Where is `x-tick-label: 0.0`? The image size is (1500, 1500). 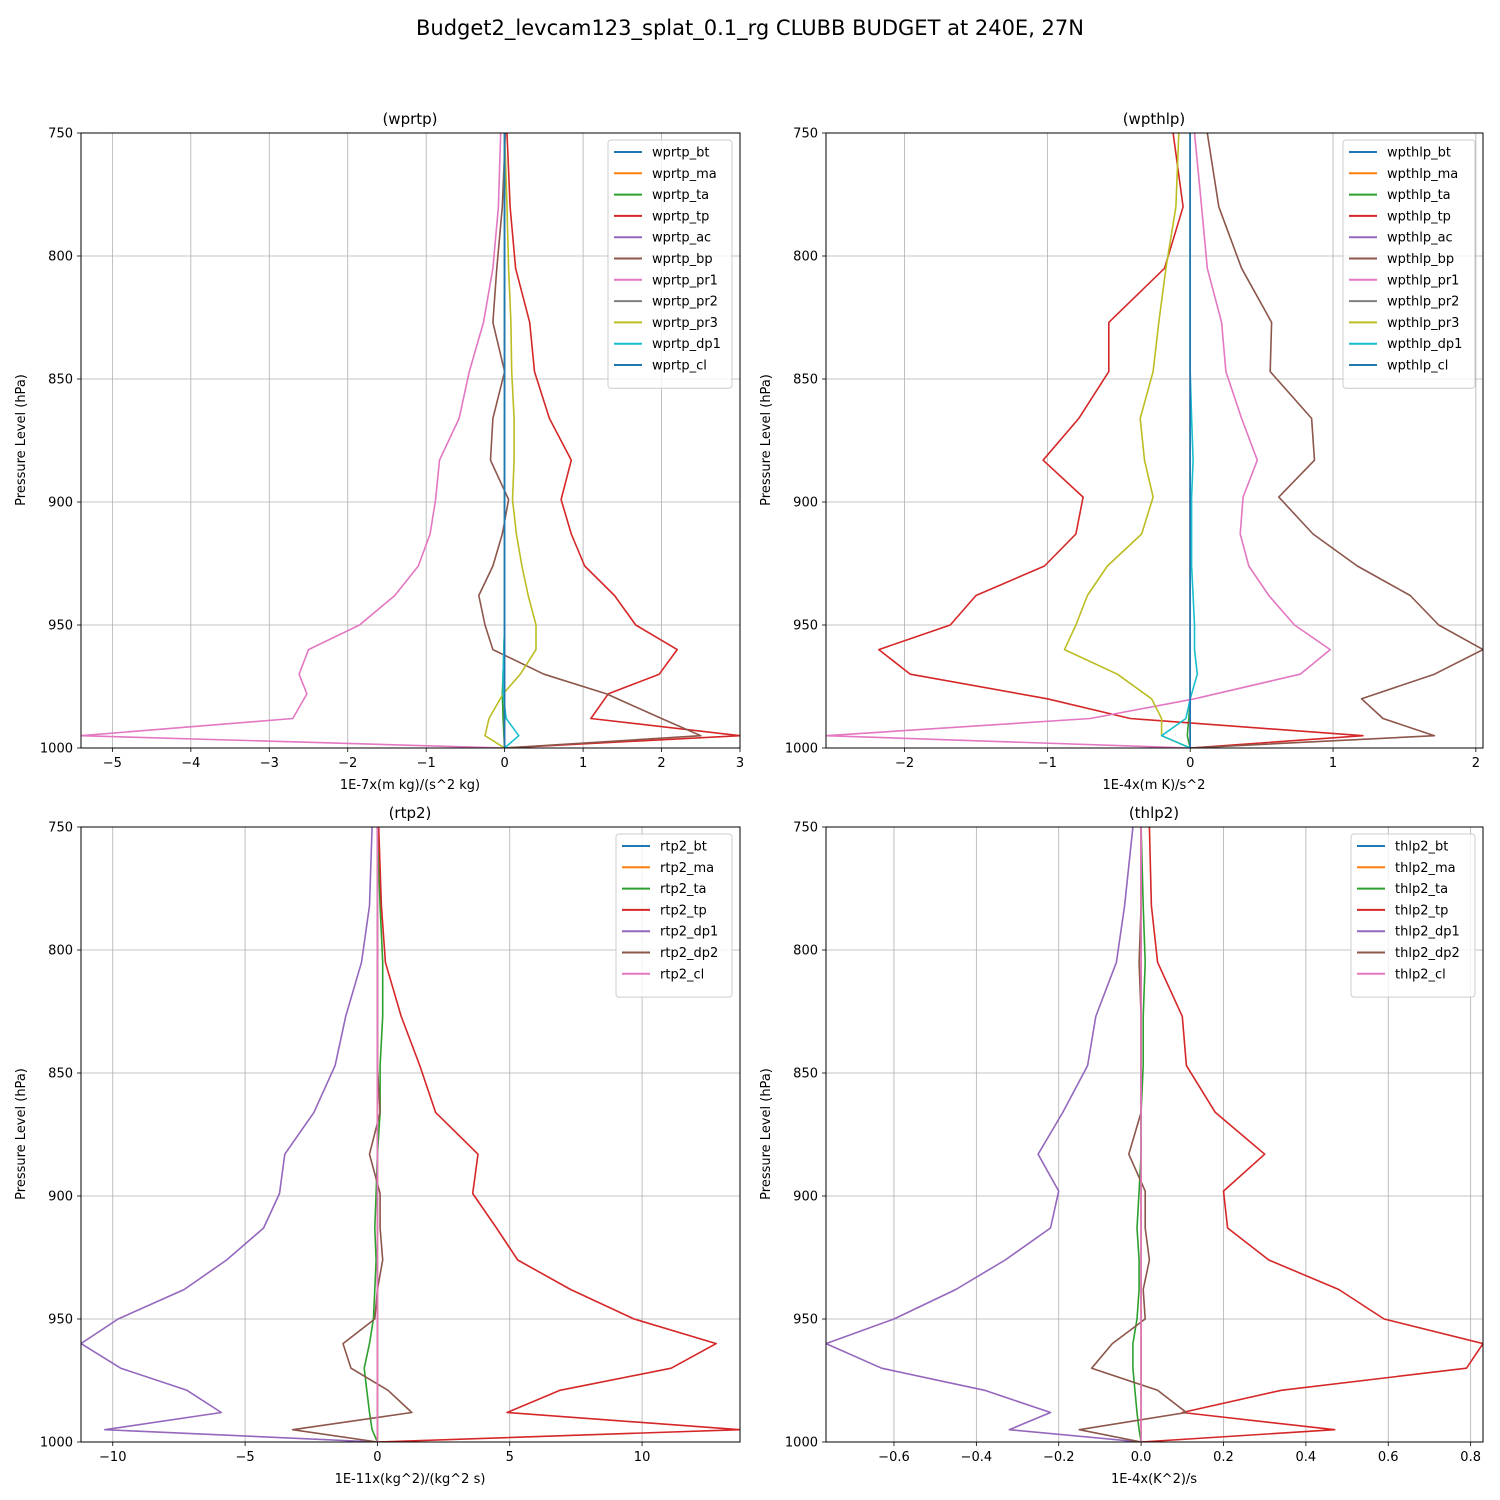 x-tick-label: 0.0 is located at coordinates (1141, 1457).